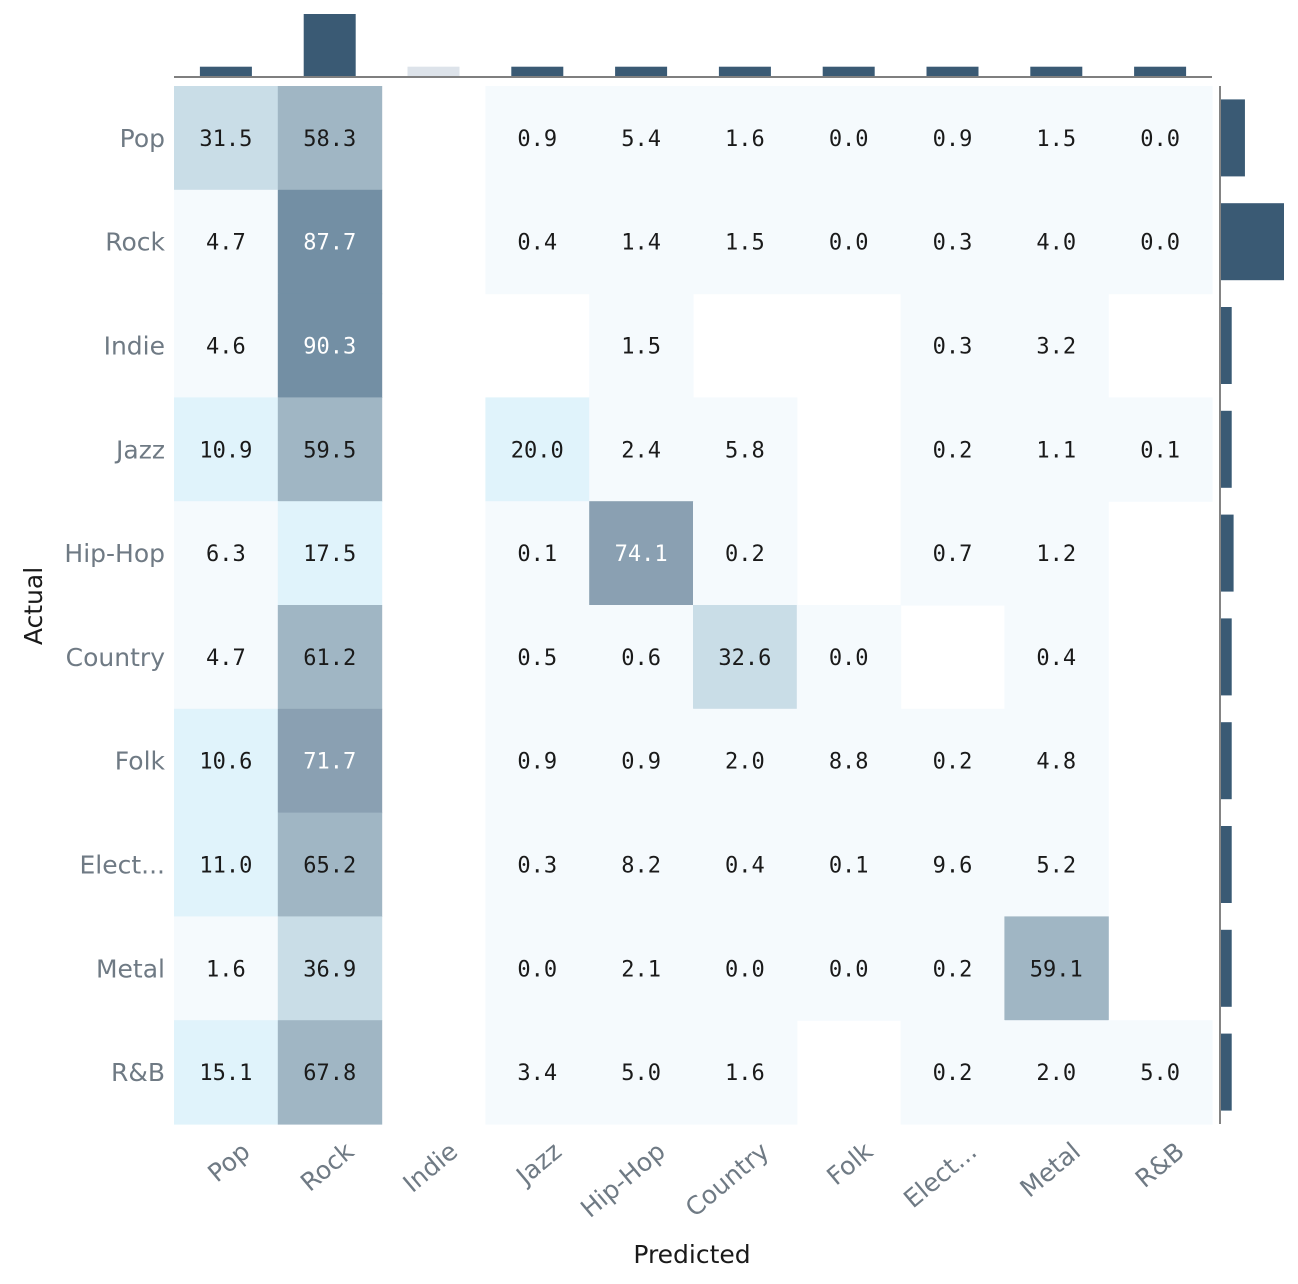  What do you see at coordinates (116, 657) in the screenshot?
I see `row-label: Country` at bounding box center [116, 657].